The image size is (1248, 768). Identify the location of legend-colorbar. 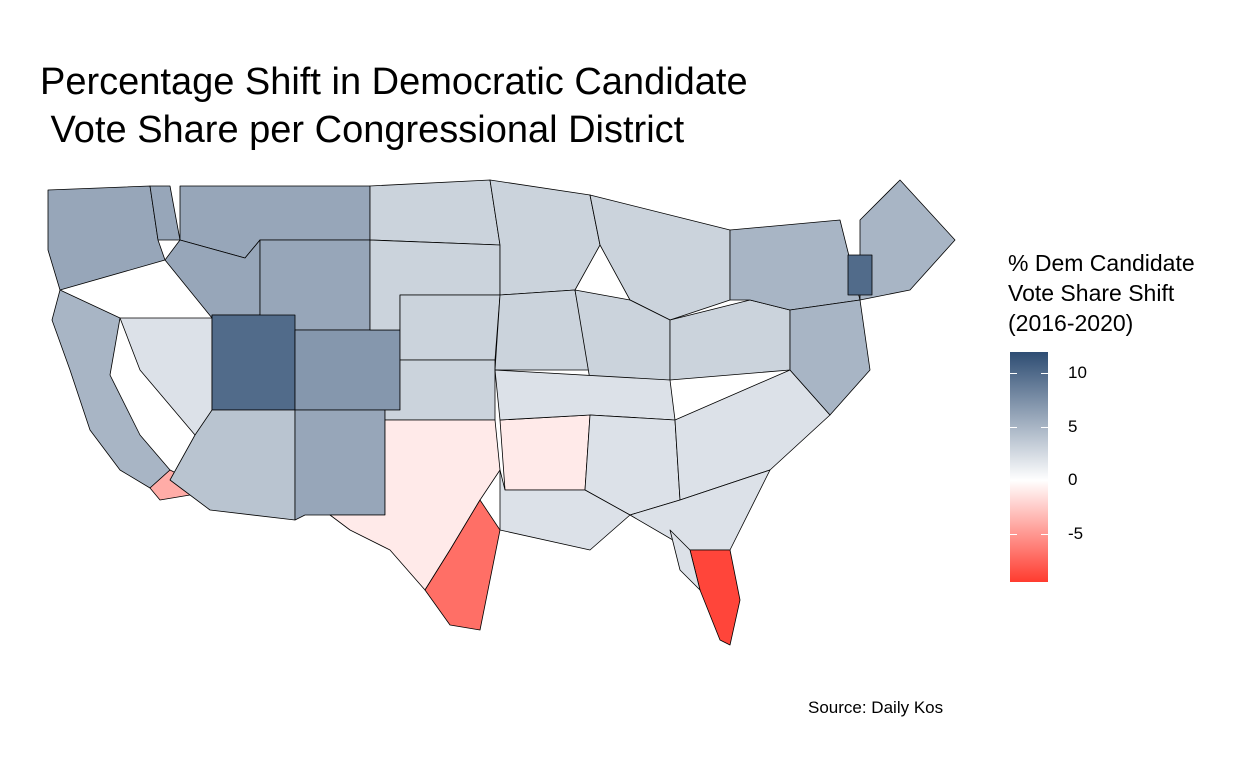
(1029, 467).